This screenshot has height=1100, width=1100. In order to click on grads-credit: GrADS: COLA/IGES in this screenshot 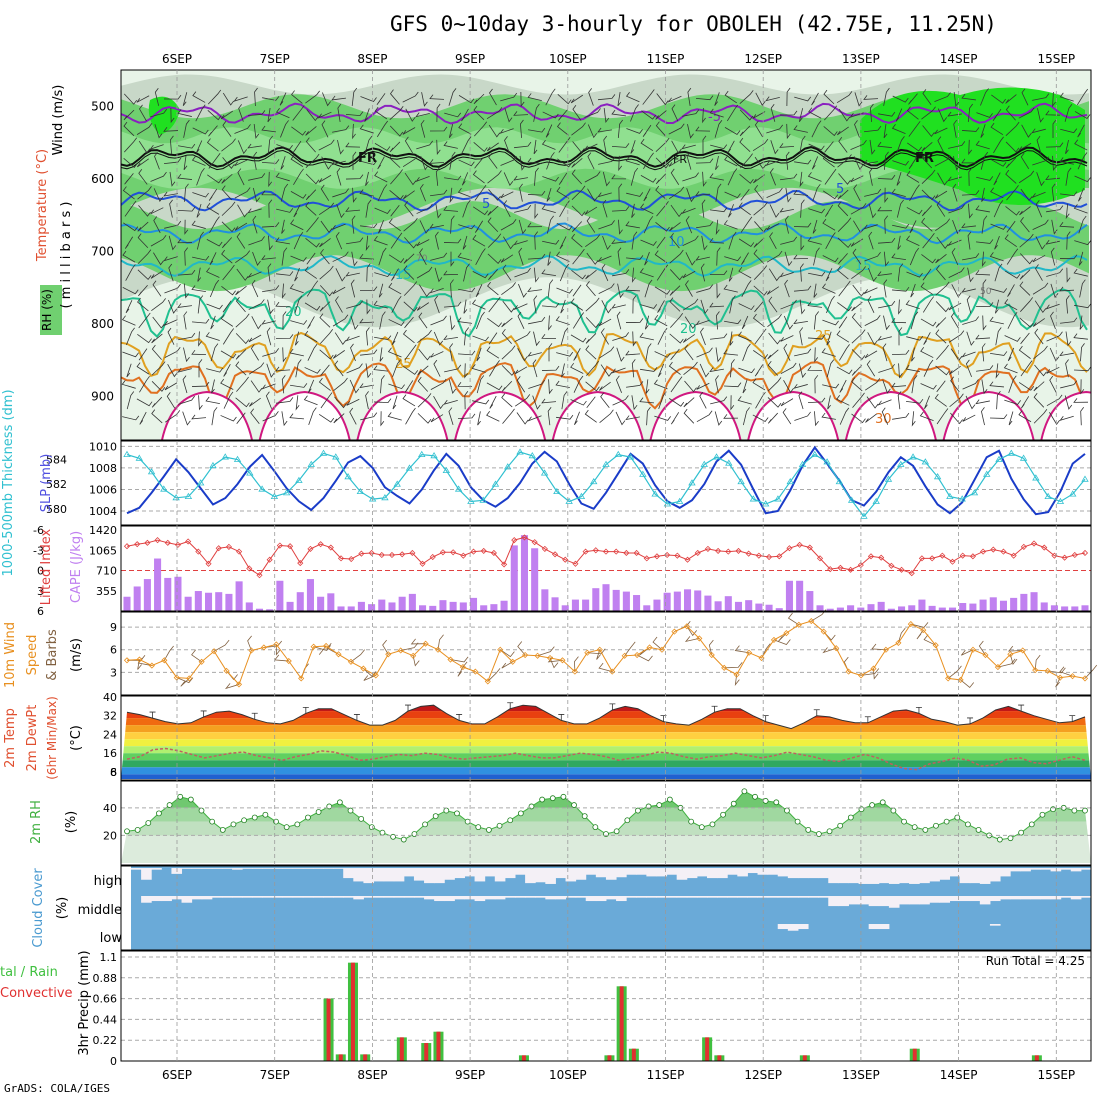, I will do `click(57, 1088)`.